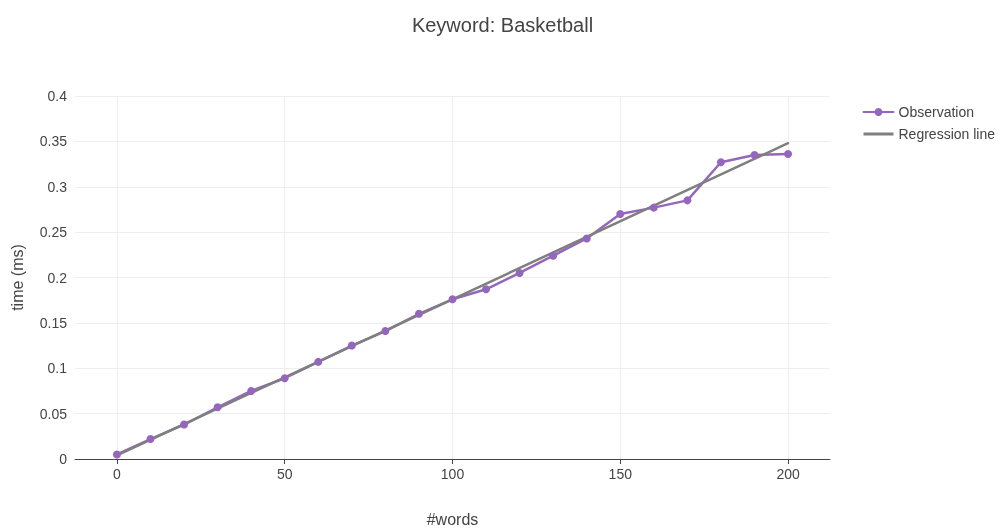  What do you see at coordinates (53, 141) in the screenshot?
I see `y-tick-label: 0.35` at bounding box center [53, 141].